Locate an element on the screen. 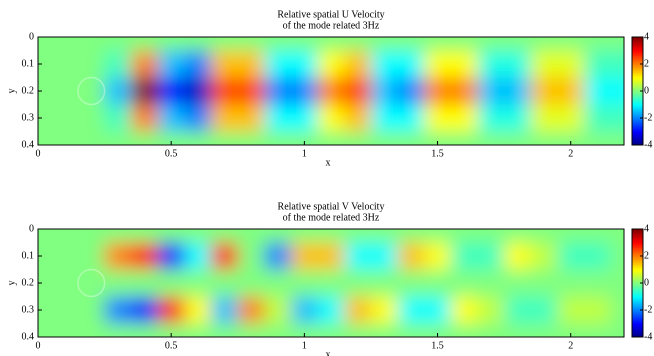  colorbar-tick-label: -4 is located at coordinates (648, 336).